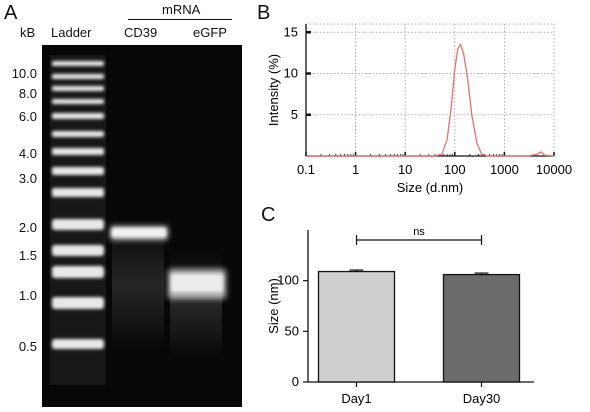 Image resolution: width=590 pixels, height=412 pixels. I want to click on dls-y-tick-label: 15, so click(291, 31).